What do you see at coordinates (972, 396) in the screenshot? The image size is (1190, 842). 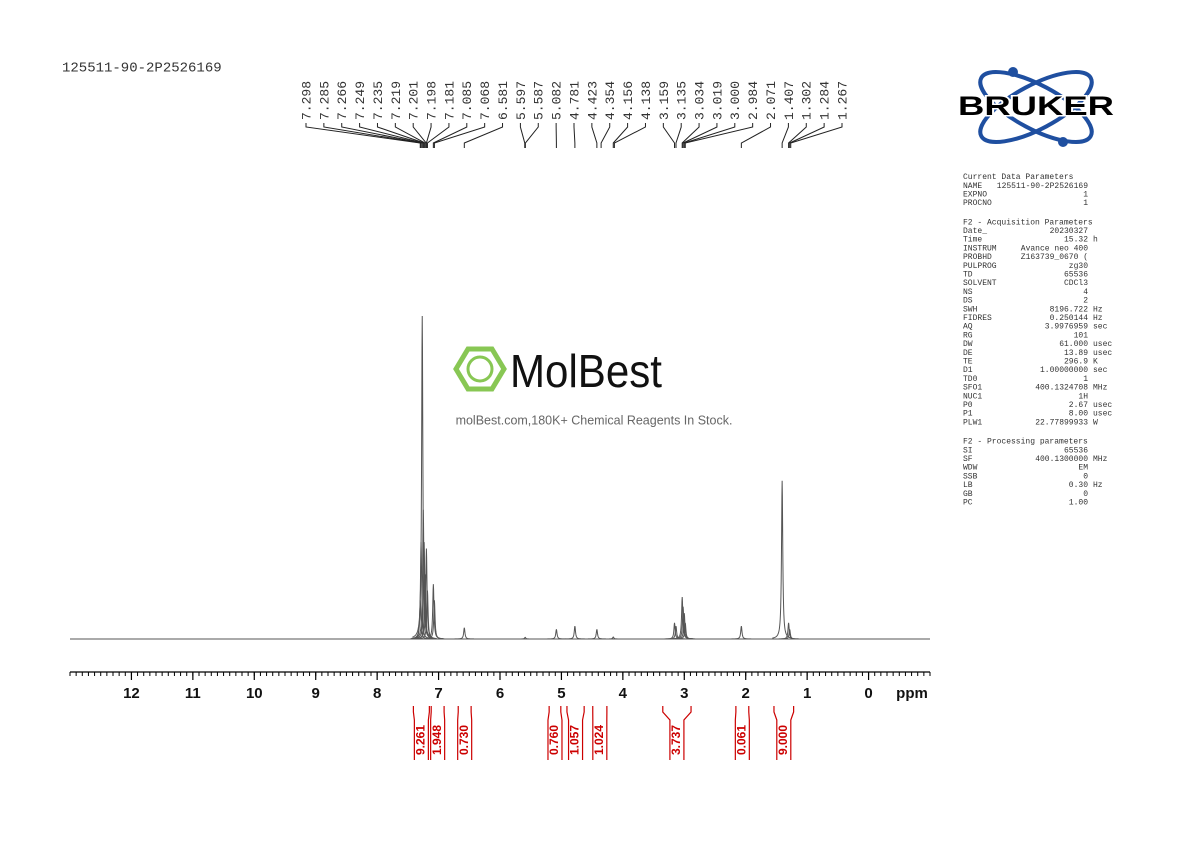 I see `parameter-key: NUC1` at bounding box center [972, 396].